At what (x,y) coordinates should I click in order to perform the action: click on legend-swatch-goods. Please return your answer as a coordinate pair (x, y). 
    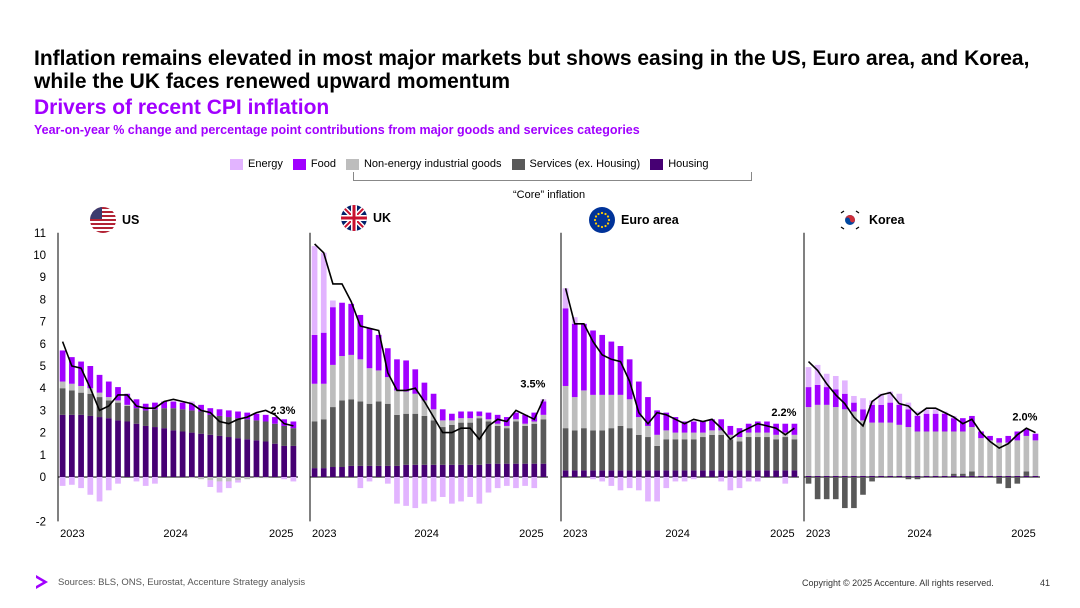
    Looking at the image, I should click on (352, 164).